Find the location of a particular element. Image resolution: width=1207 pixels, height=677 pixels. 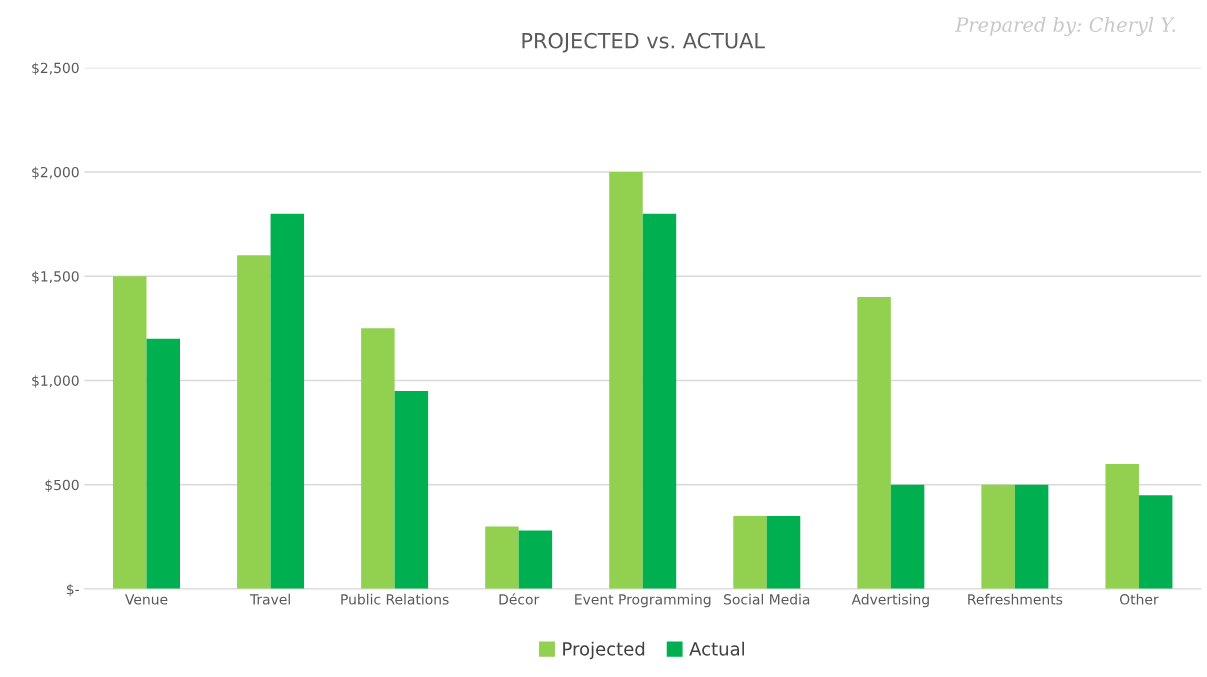

y-tick-label: $2,500 is located at coordinates (55, 69).